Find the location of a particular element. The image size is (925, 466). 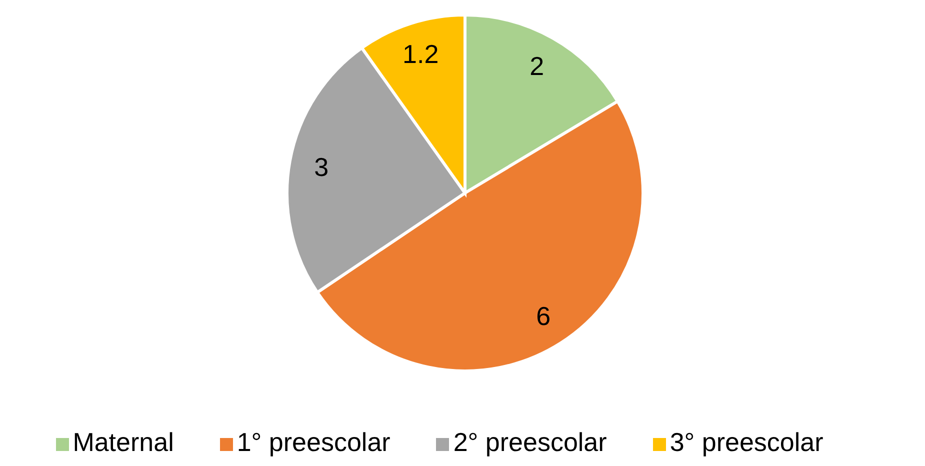

data-label: 3 is located at coordinates (321, 167).